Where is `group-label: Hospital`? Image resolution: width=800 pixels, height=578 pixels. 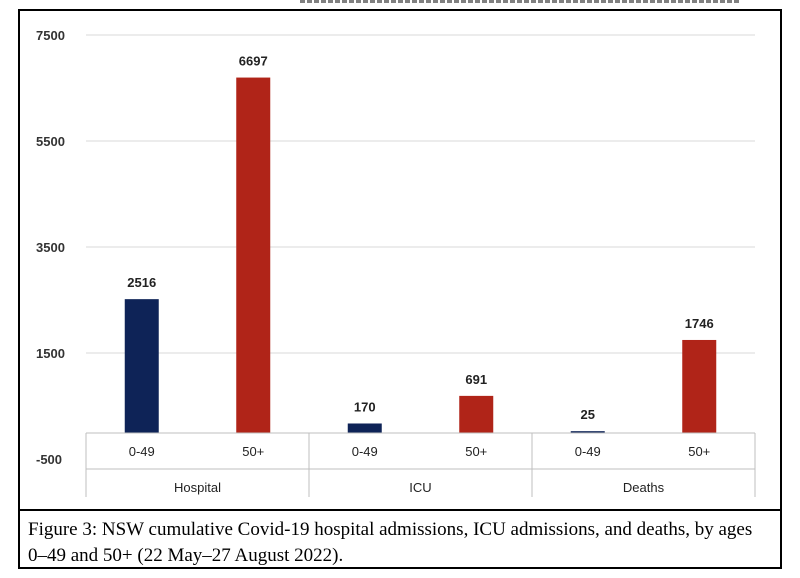 group-label: Hospital is located at coordinates (197, 487).